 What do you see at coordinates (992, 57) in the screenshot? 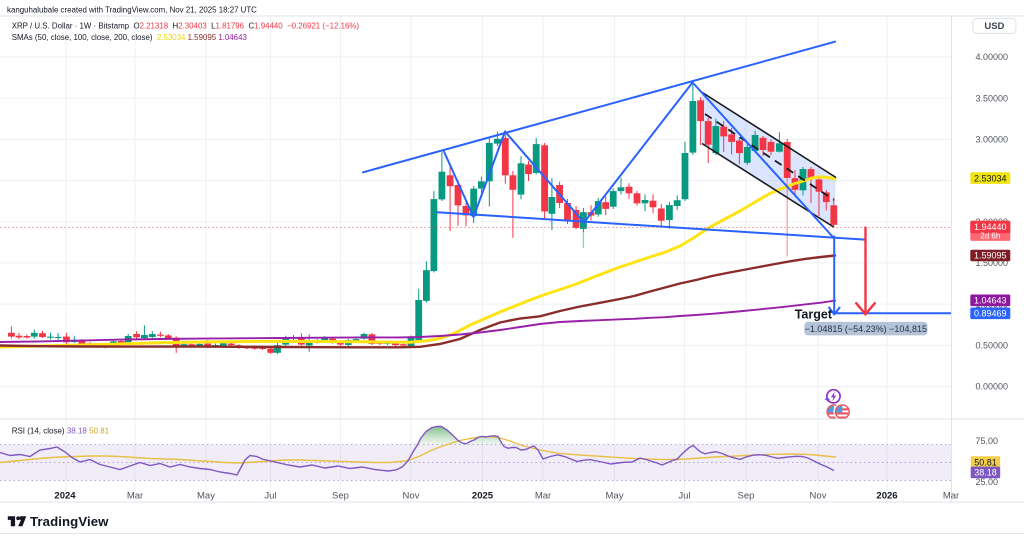
I see `svg-text: 4.00000` at bounding box center [992, 57].